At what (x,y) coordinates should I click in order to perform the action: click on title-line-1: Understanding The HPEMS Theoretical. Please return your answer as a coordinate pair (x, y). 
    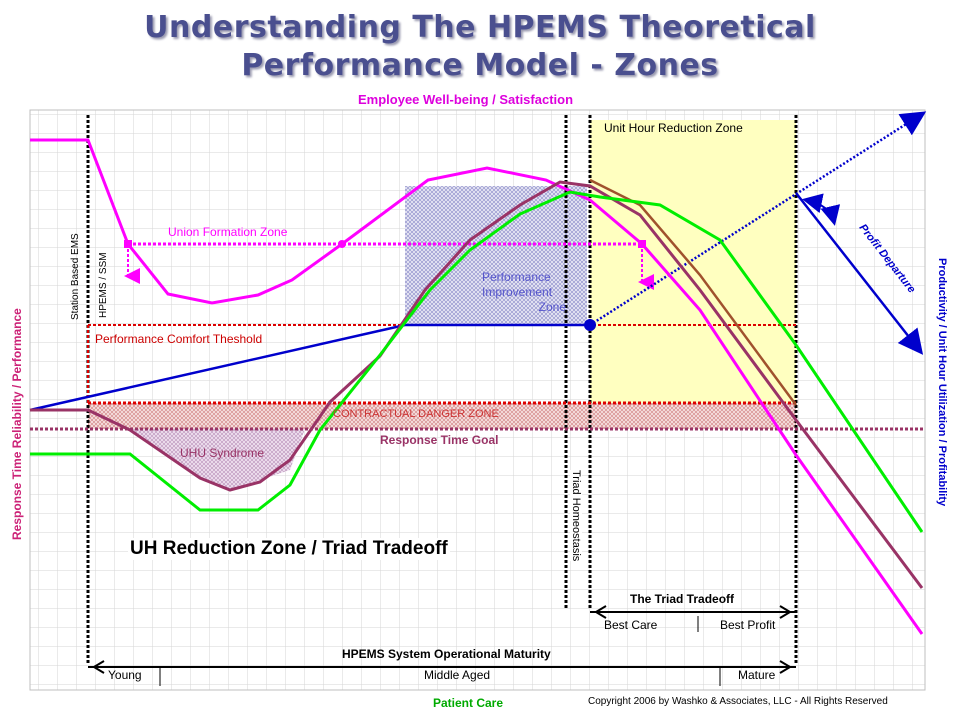
    Looking at the image, I should click on (480, 27).